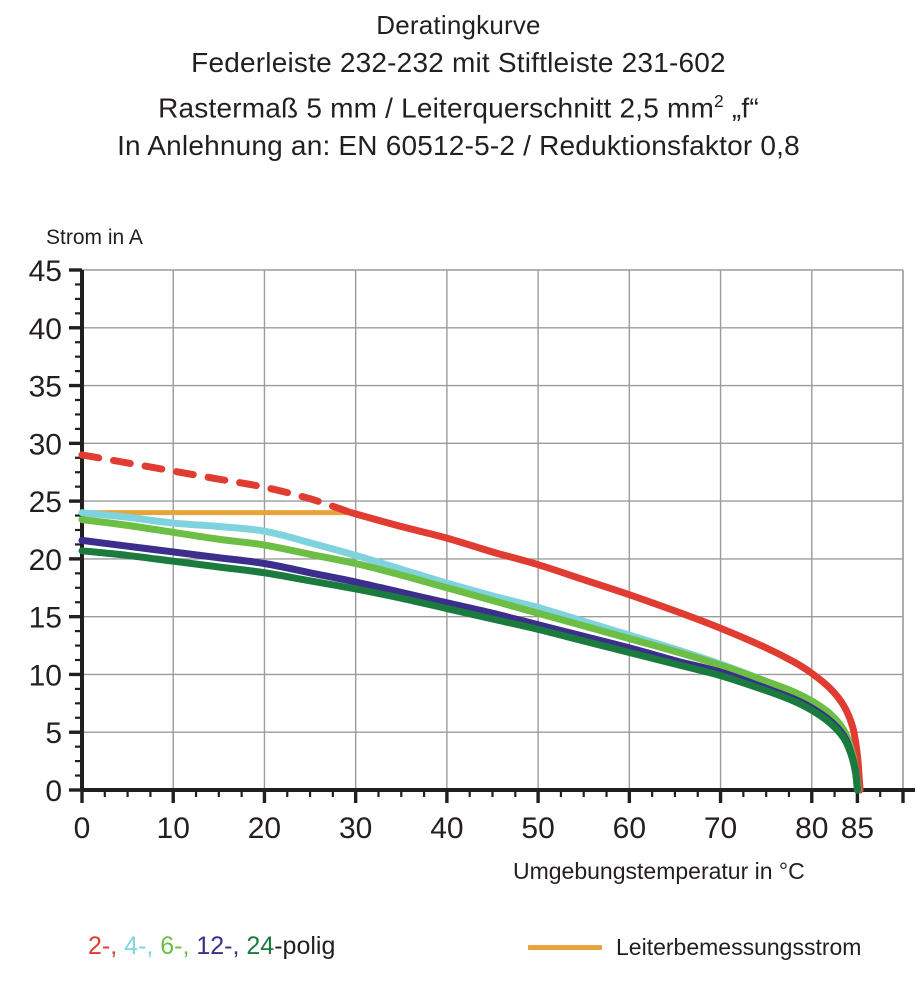  I want to click on x-tick-labels: 0 10 20 30 40 50 60 70 80 85, so click(474, 828).